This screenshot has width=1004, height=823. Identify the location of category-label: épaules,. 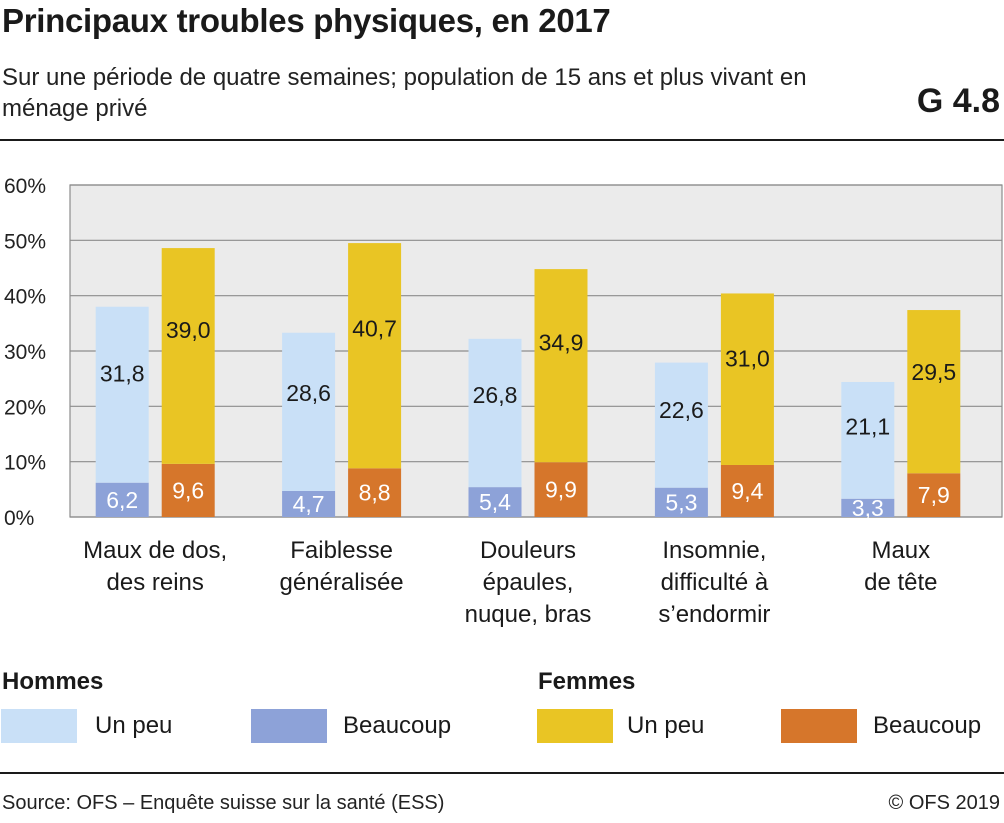
(528, 582).